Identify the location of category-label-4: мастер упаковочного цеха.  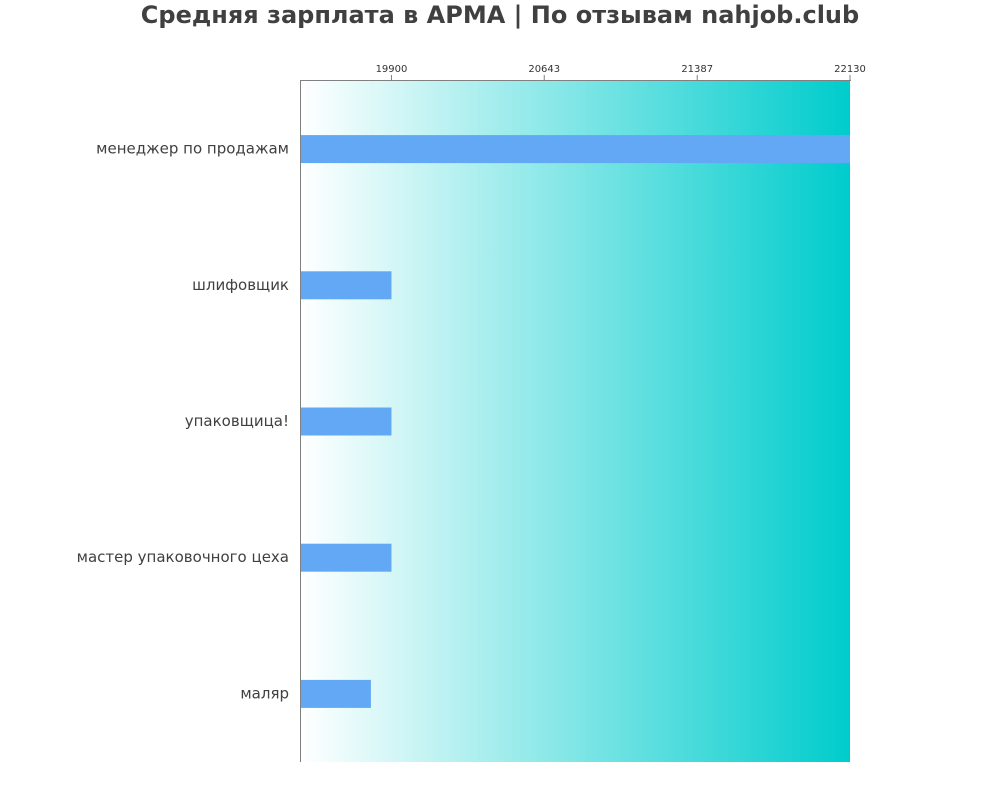
(183, 557).